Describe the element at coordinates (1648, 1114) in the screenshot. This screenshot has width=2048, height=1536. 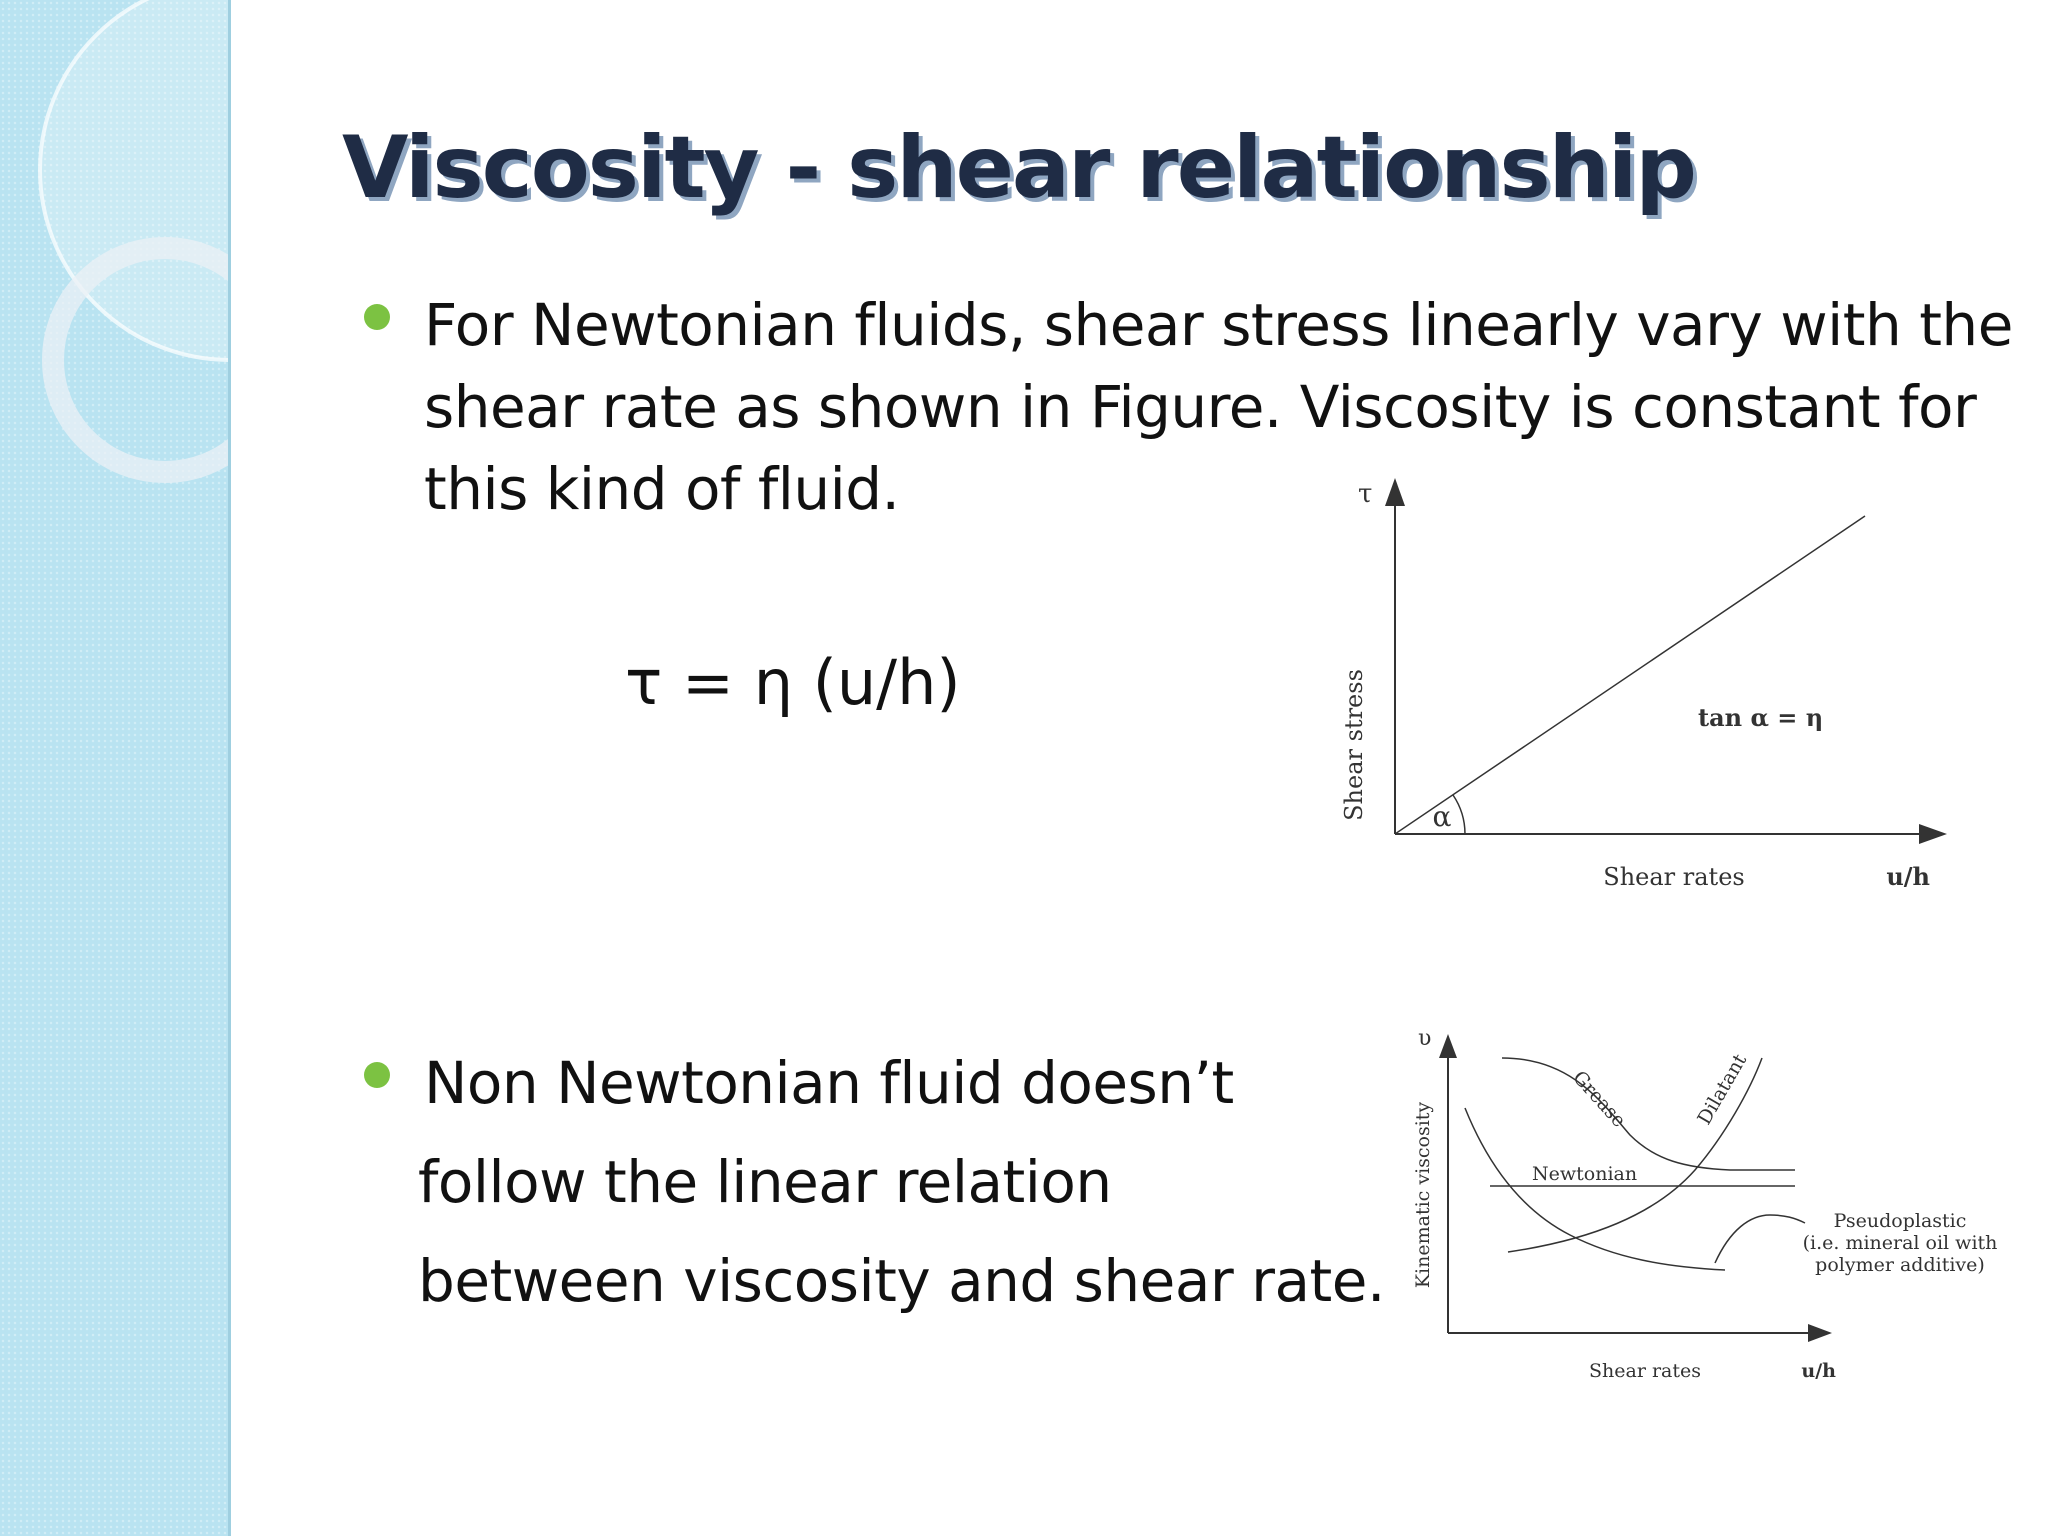
I see `grease-curve` at that location.